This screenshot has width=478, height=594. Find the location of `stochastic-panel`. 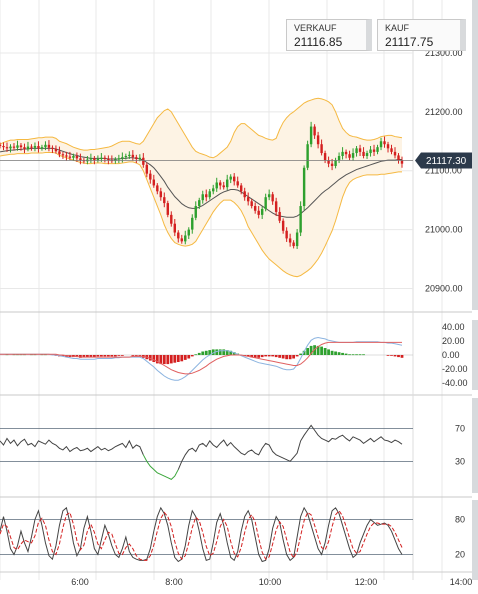

stochastic-panel is located at coordinates (206, 534).